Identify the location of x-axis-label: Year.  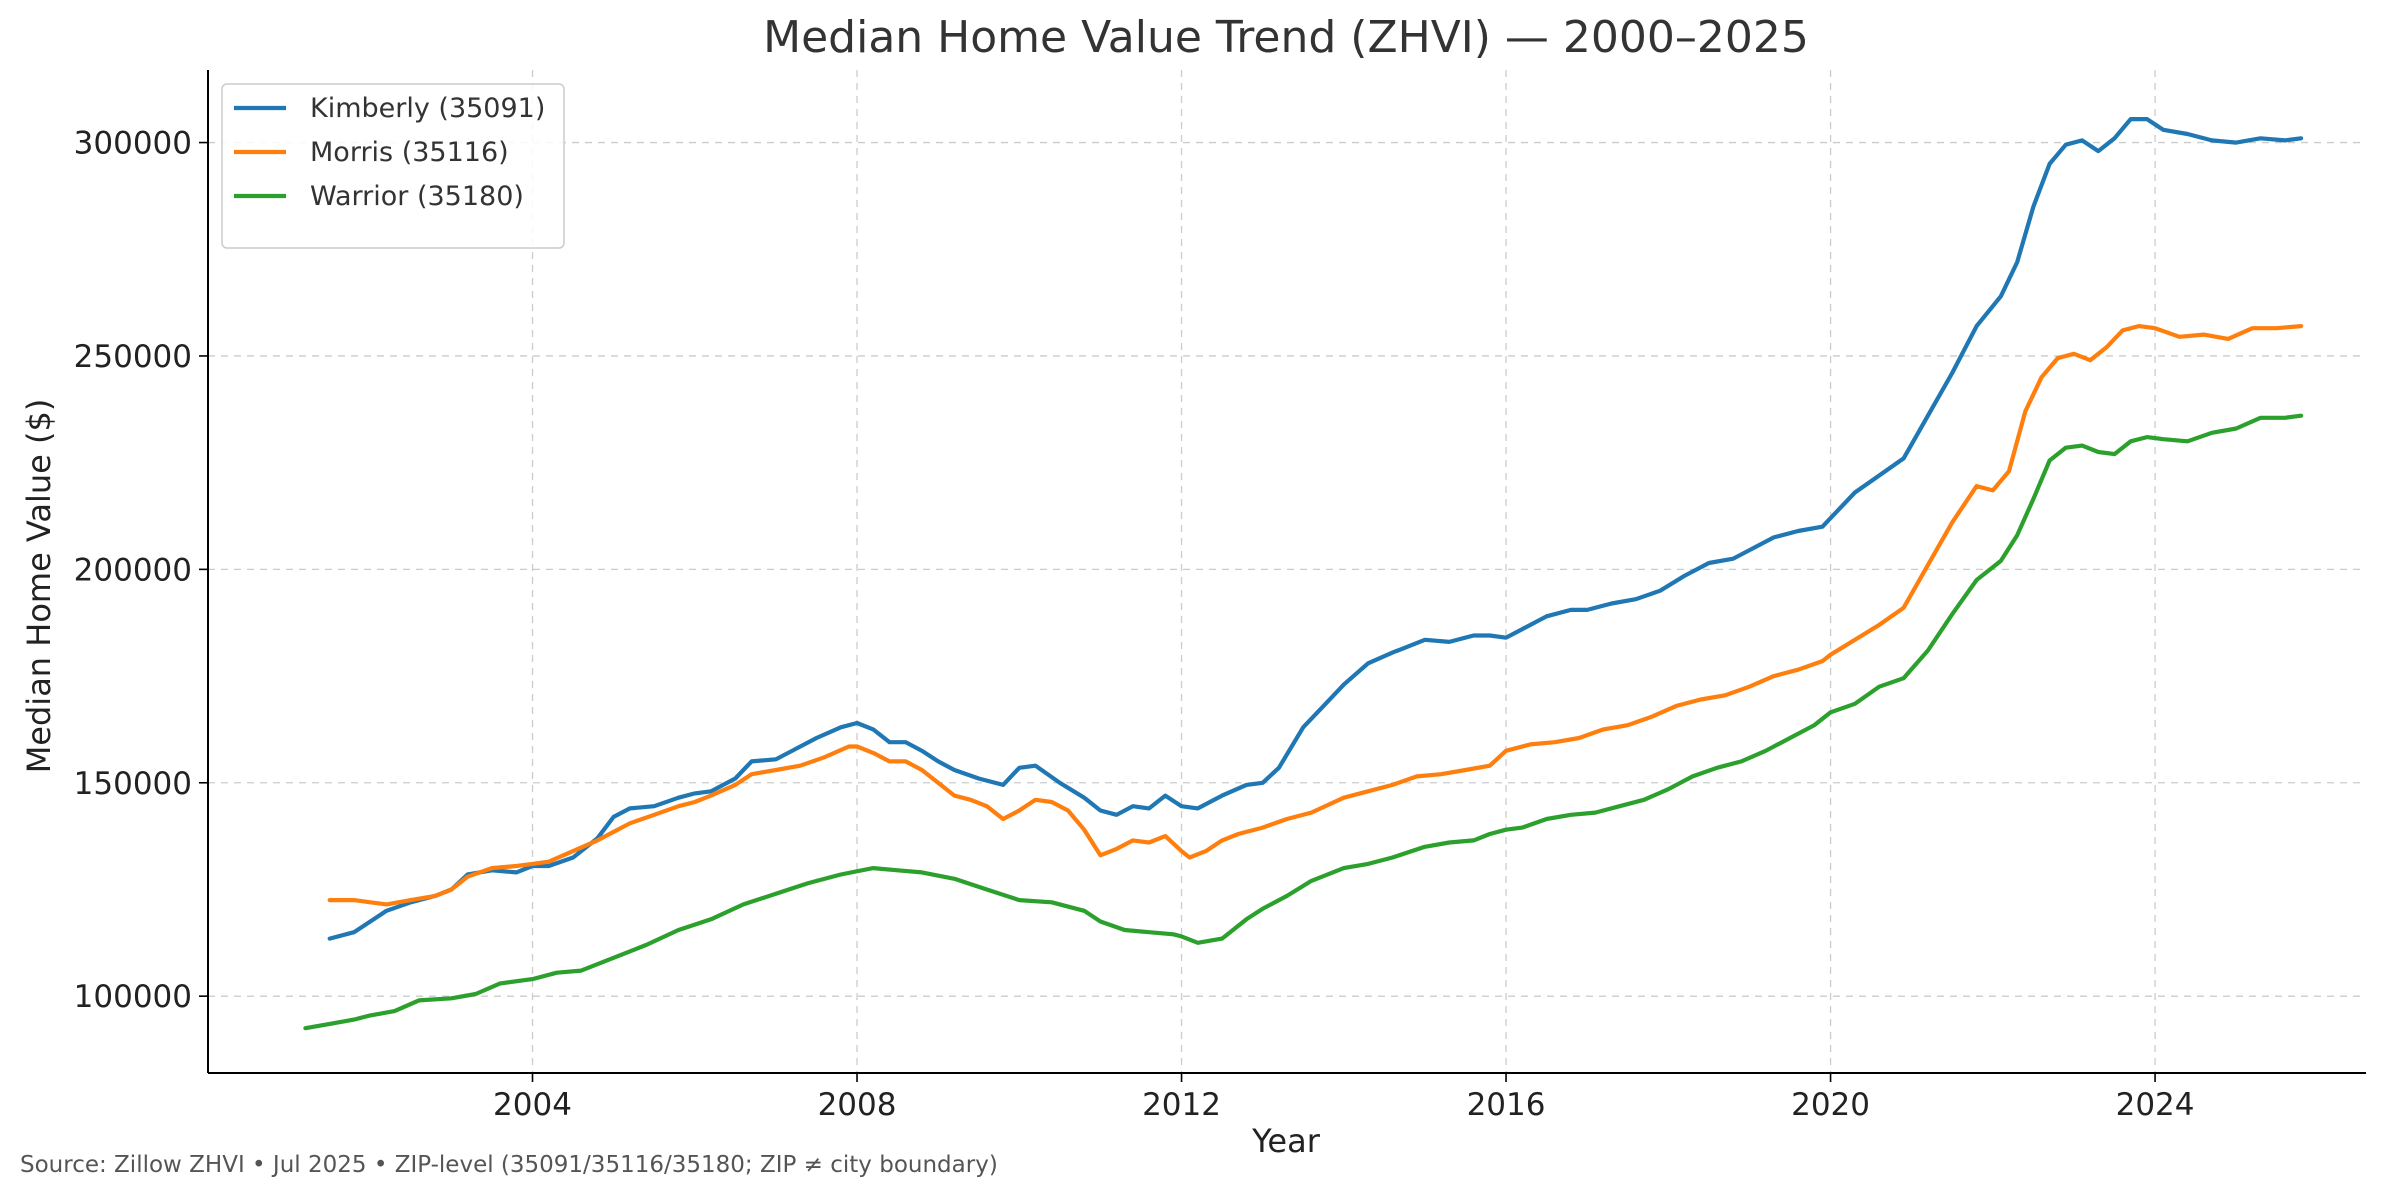
(1286, 1141).